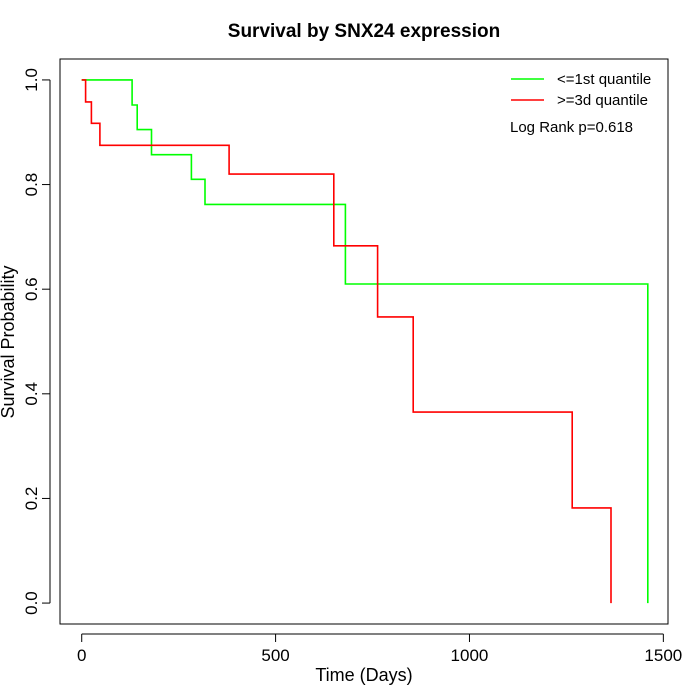  What do you see at coordinates (31, 289) in the screenshot?
I see `y-tick-label: 0.6` at bounding box center [31, 289].